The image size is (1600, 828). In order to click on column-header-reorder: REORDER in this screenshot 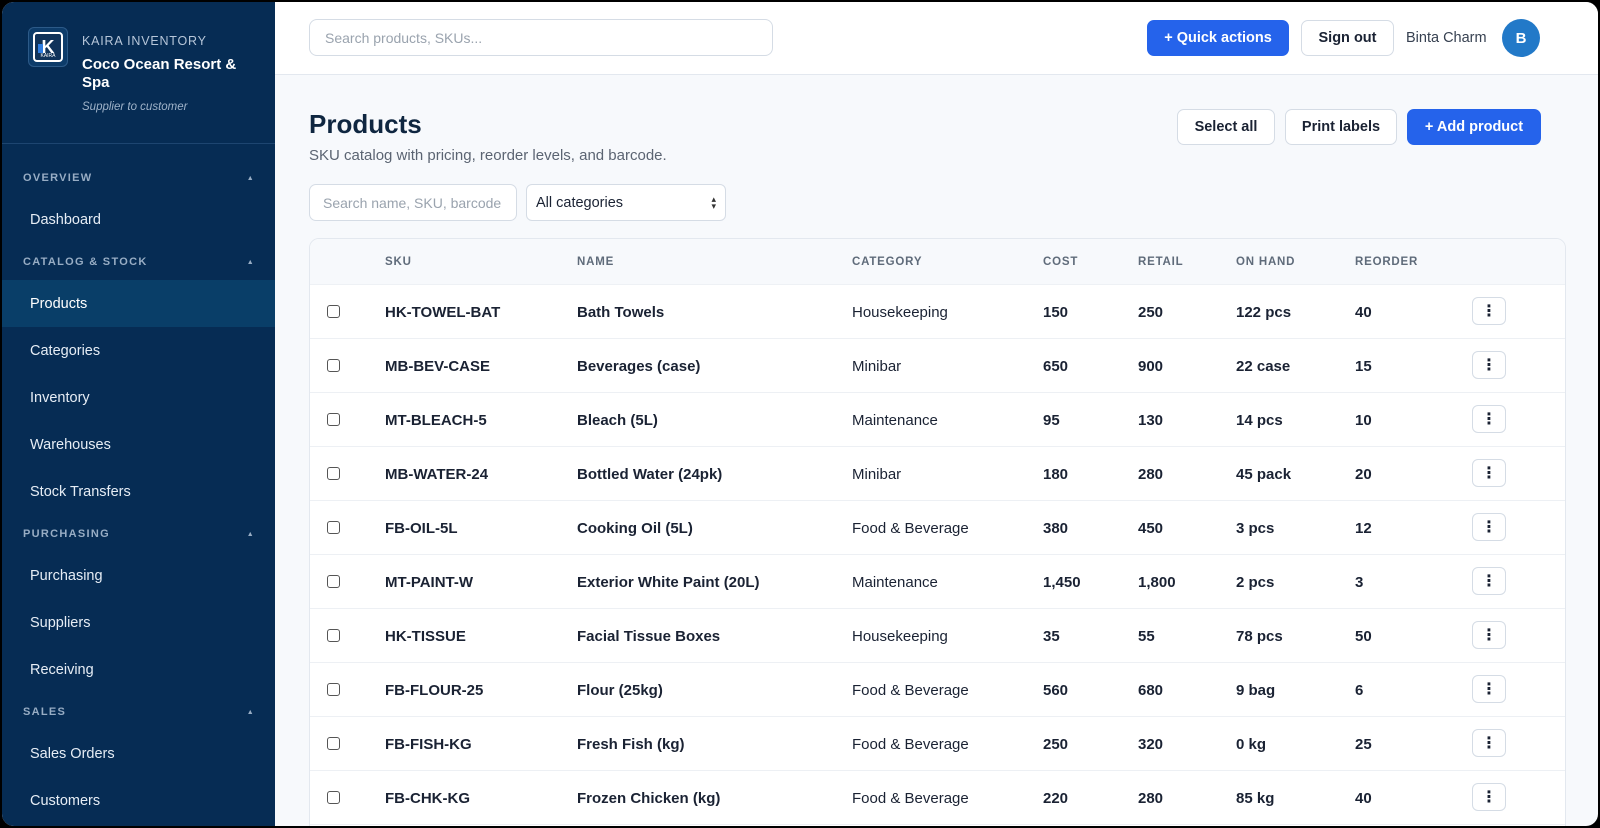, I will do `click(1387, 262)`.